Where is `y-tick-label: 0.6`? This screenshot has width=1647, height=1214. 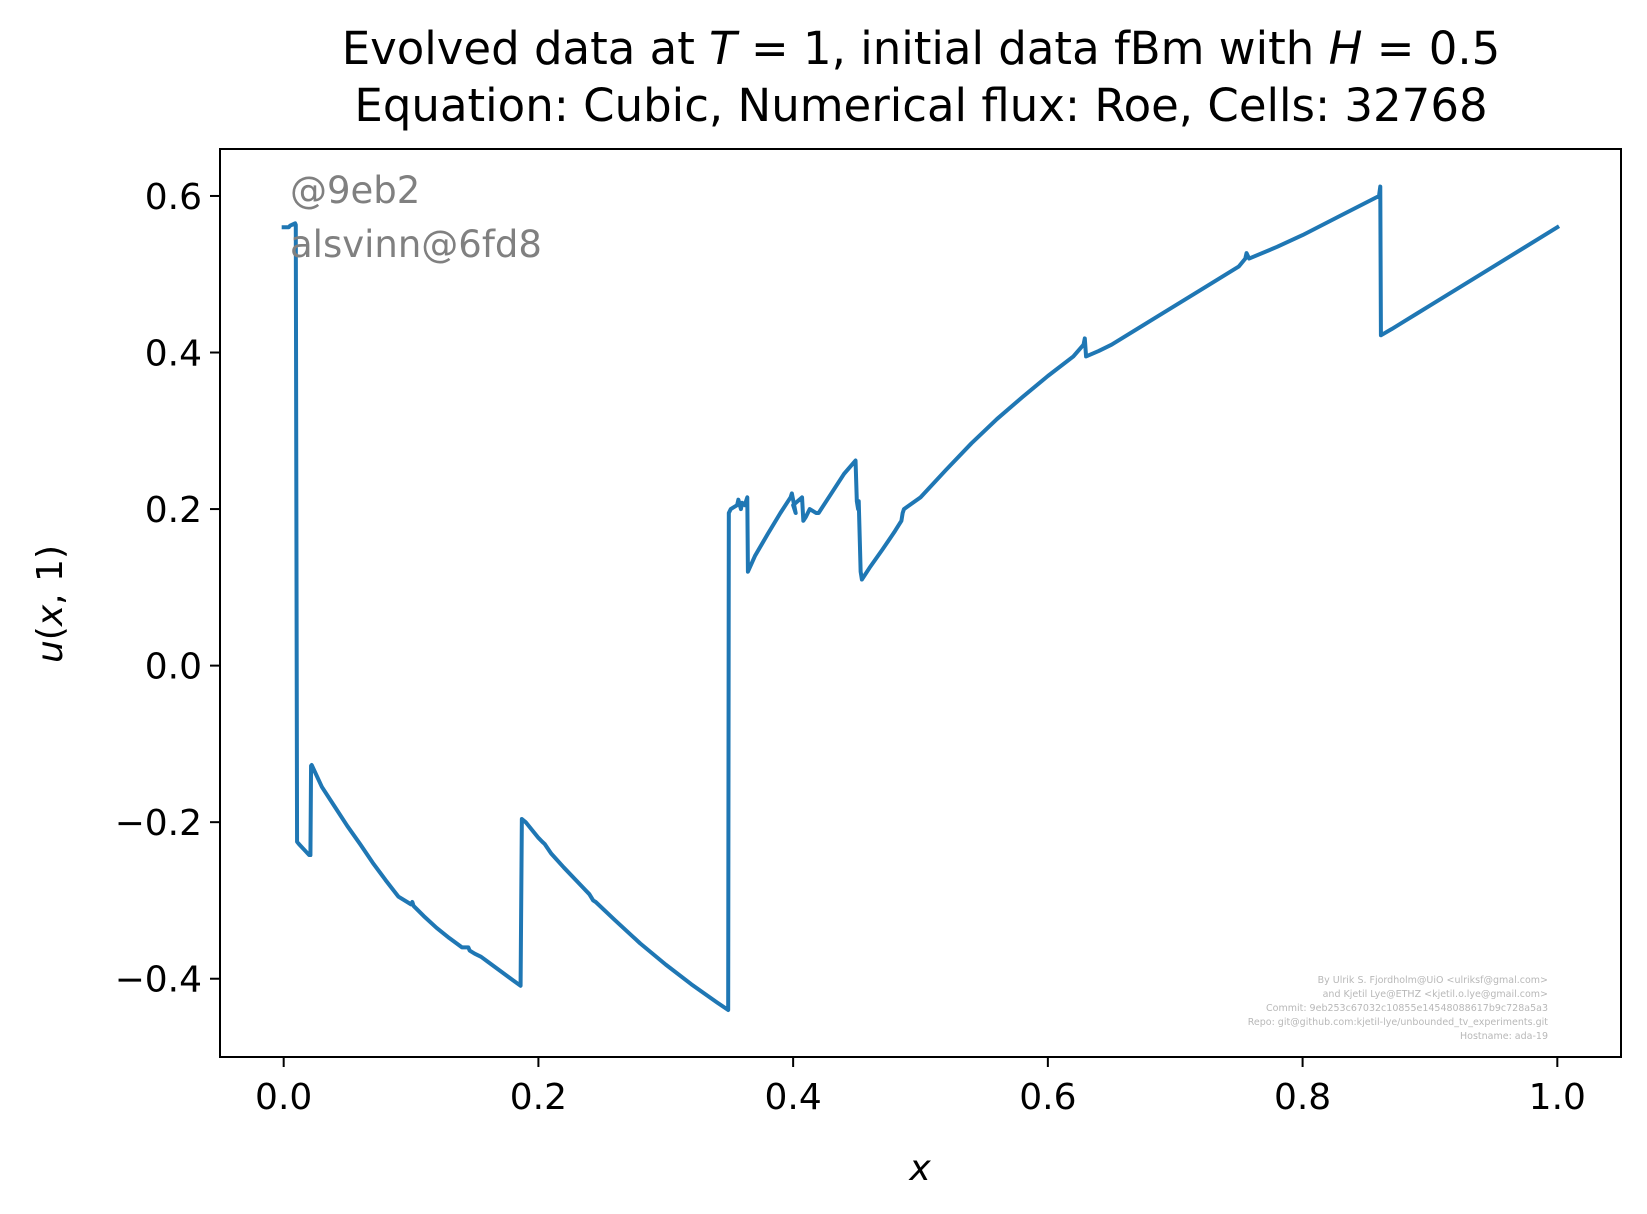
y-tick-label: 0.6 is located at coordinates (173, 197).